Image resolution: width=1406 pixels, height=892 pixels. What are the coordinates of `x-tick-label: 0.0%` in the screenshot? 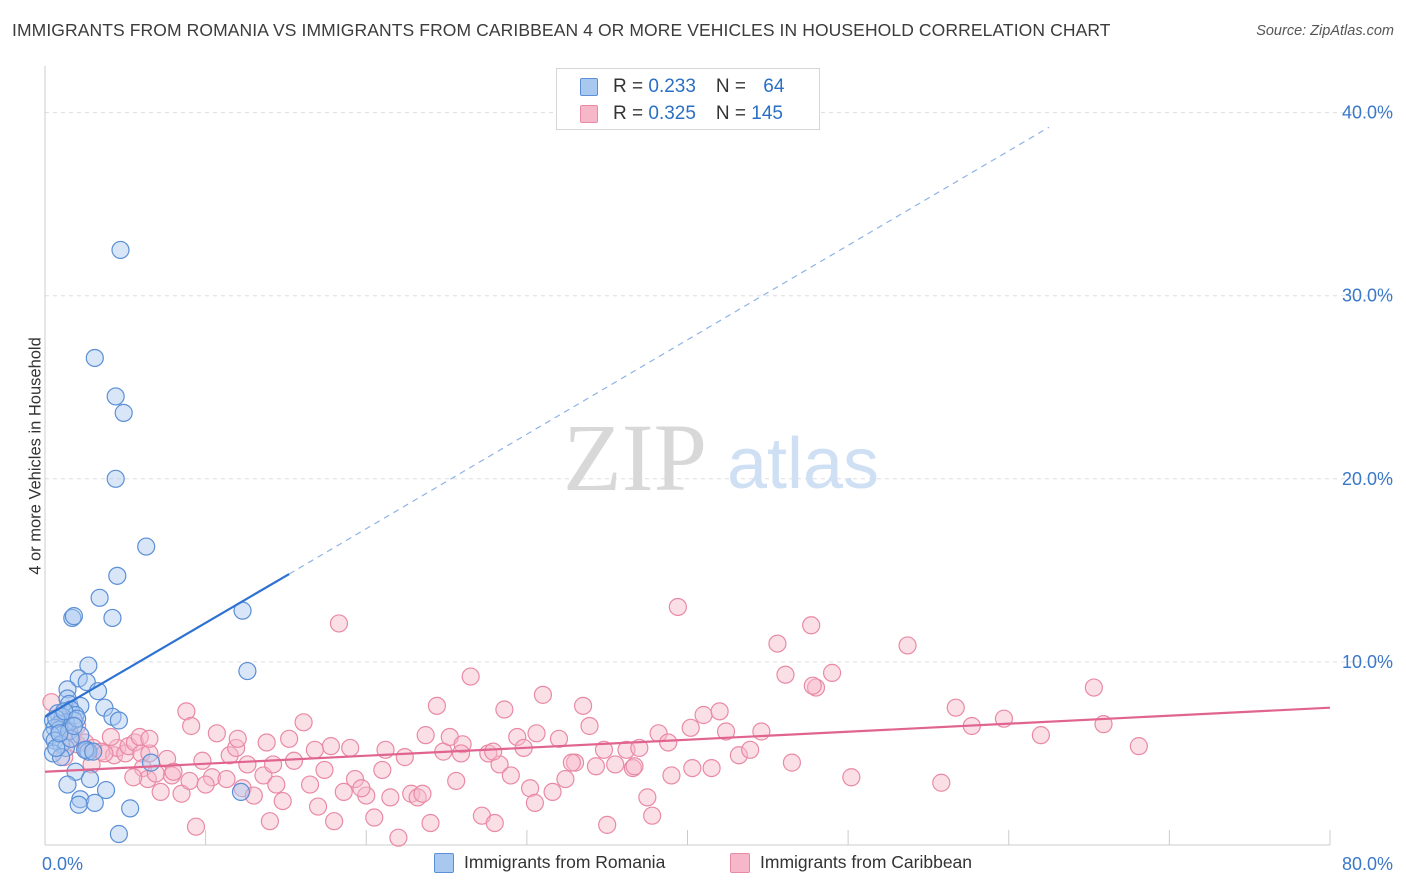 It's located at (62, 864).